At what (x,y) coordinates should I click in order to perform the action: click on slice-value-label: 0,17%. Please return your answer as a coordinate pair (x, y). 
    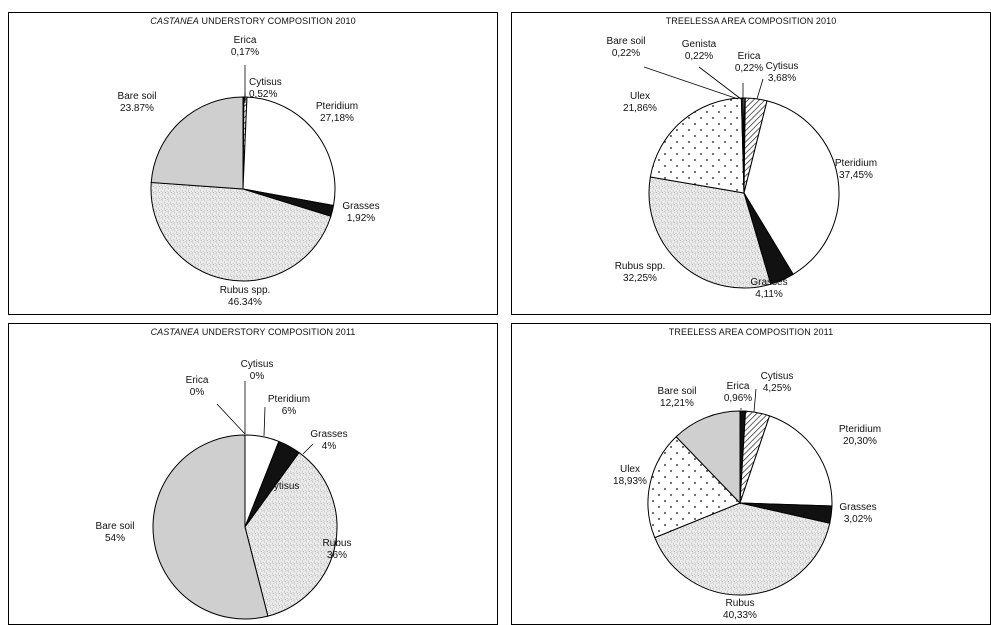
    Looking at the image, I should click on (245, 52).